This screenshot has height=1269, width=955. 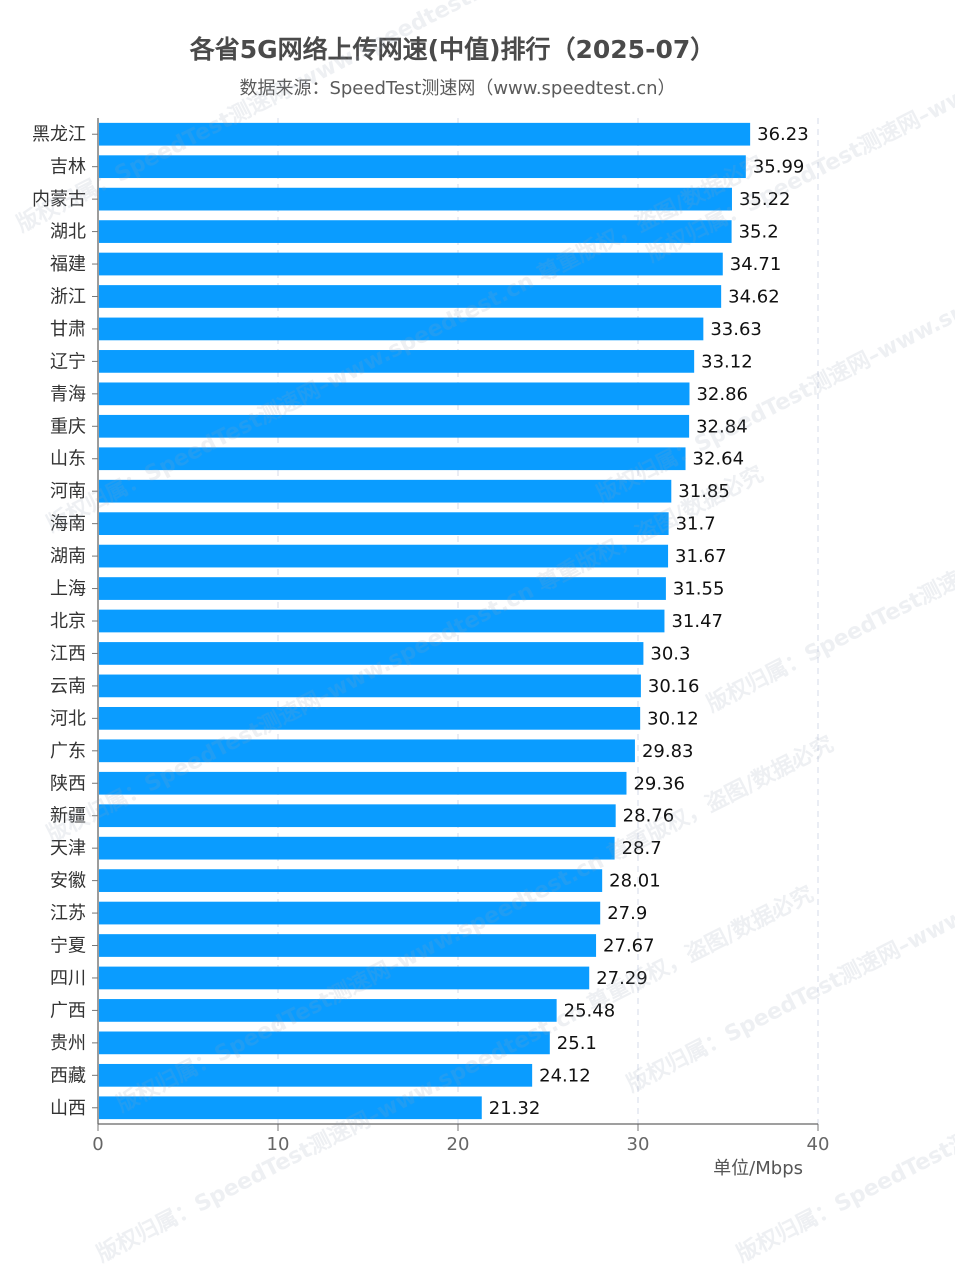 What do you see at coordinates (577, 1043) in the screenshot?
I see `value-label: 25.1` at bounding box center [577, 1043].